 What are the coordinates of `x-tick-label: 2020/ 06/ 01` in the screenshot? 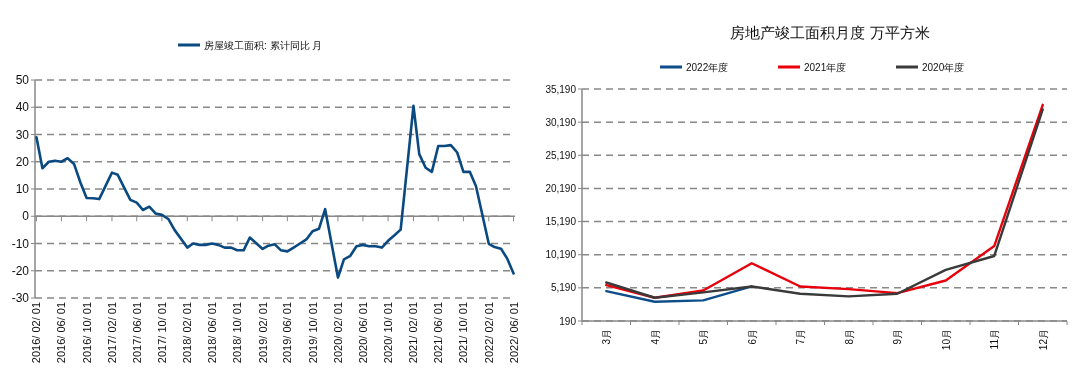 It's located at (362, 333).